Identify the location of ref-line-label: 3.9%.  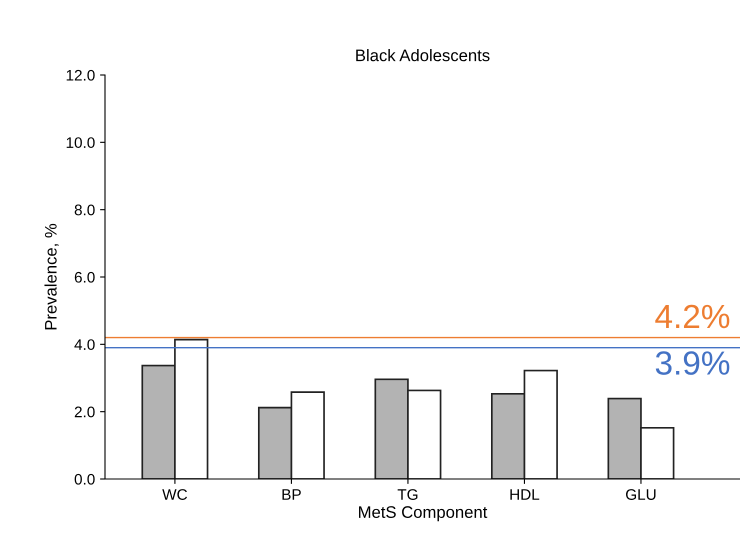
(693, 363).